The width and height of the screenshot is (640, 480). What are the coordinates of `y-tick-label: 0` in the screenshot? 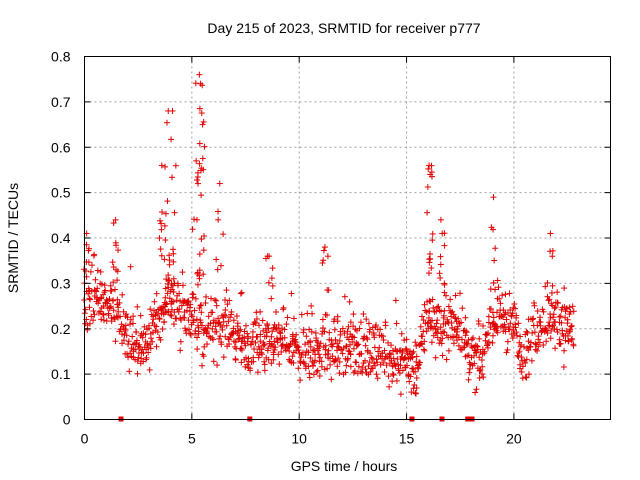 It's located at (67, 420).